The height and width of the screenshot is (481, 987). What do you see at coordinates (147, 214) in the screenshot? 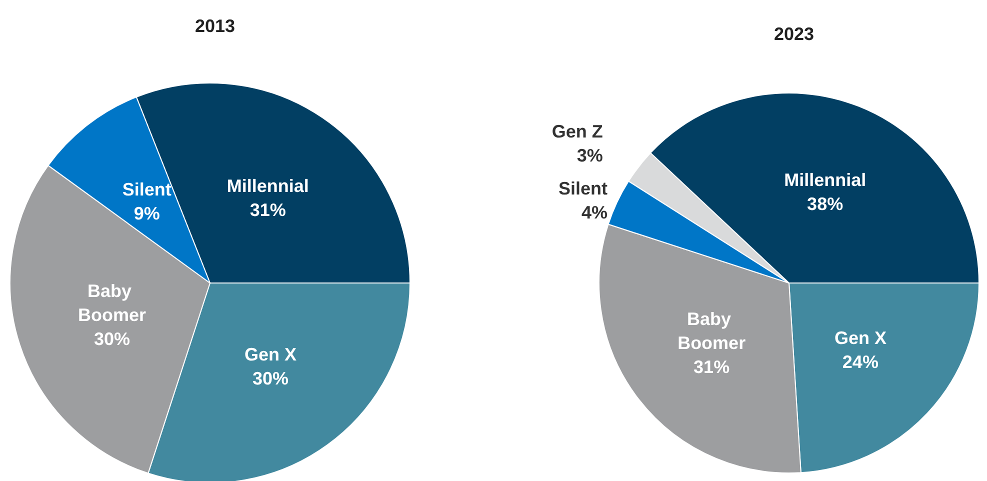
I see `data-label: 9%` at bounding box center [147, 214].